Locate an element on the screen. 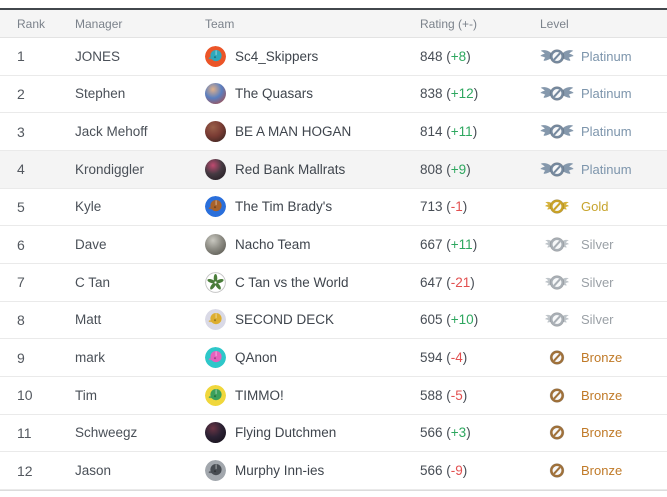 Image resolution: width=667 pixels, height=497 pixels. rating-change-value: -9 is located at coordinates (456, 471).